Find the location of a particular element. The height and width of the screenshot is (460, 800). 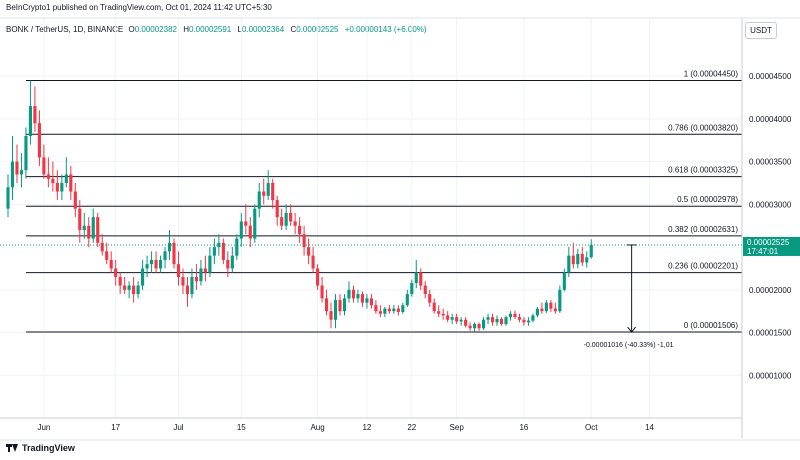

last-price-countdown: 17:47:01 is located at coordinates (763, 251).